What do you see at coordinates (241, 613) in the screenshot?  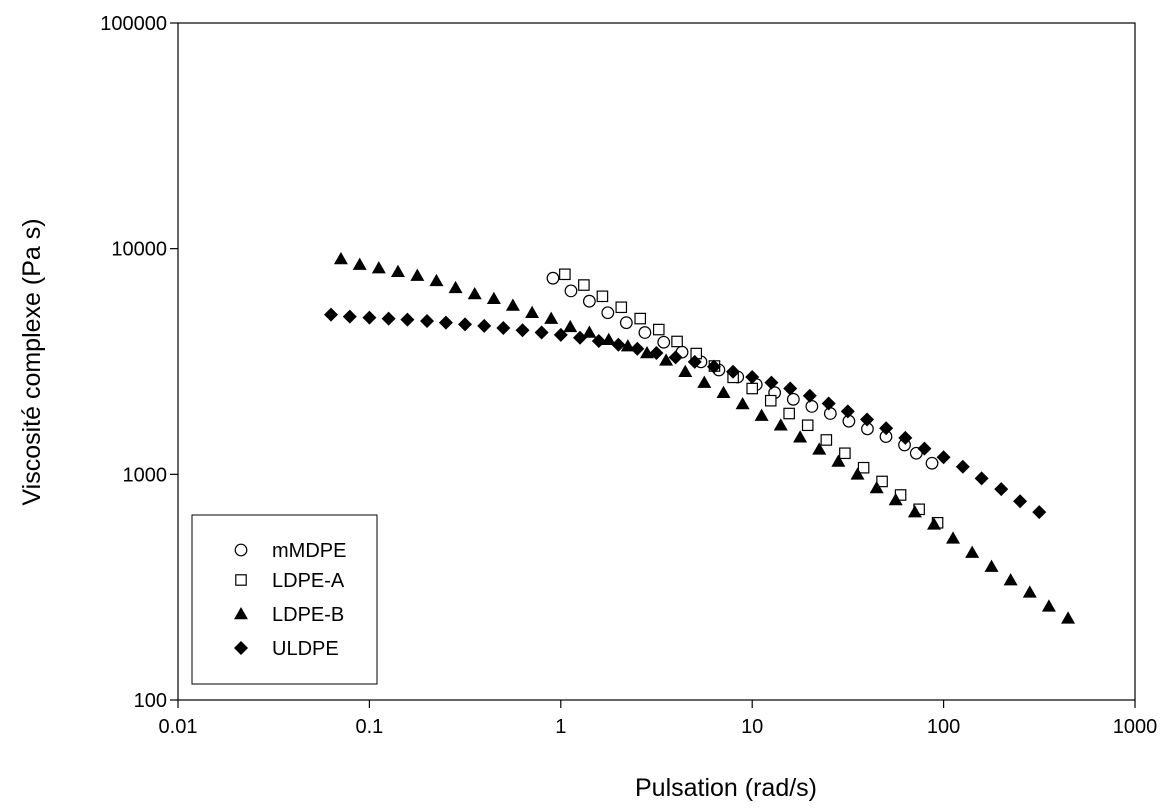 I see `legend-marker-ldpe-b` at bounding box center [241, 613].